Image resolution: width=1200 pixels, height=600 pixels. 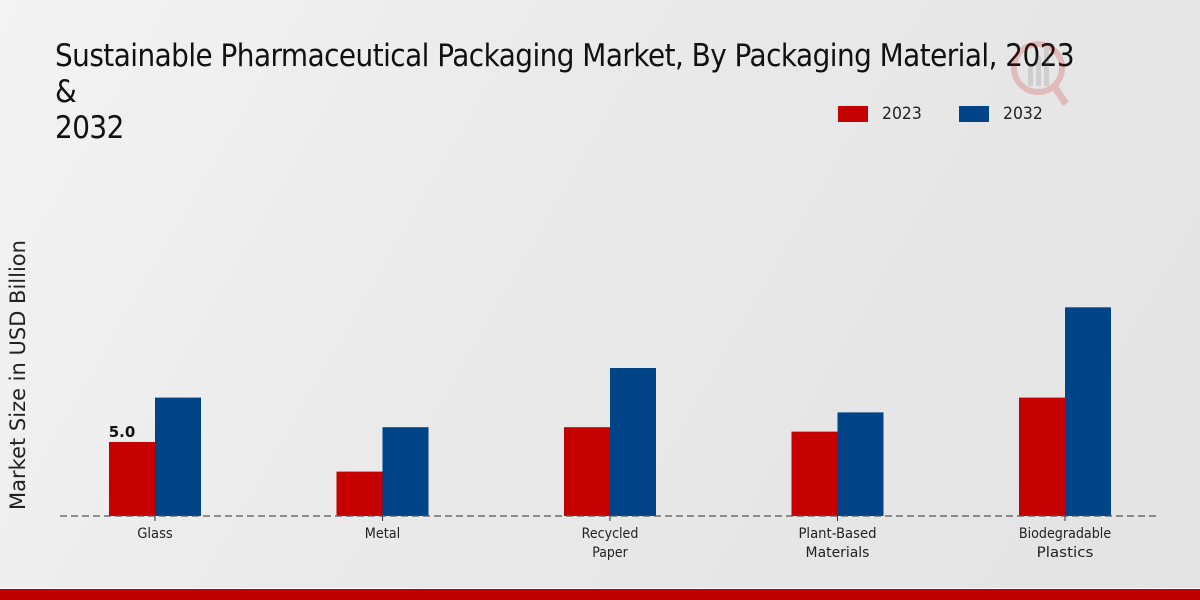 What do you see at coordinates (1065, 553) in the screenshot?
I see `x-tick-label: Plastics` at bounding box center [1065, 553].